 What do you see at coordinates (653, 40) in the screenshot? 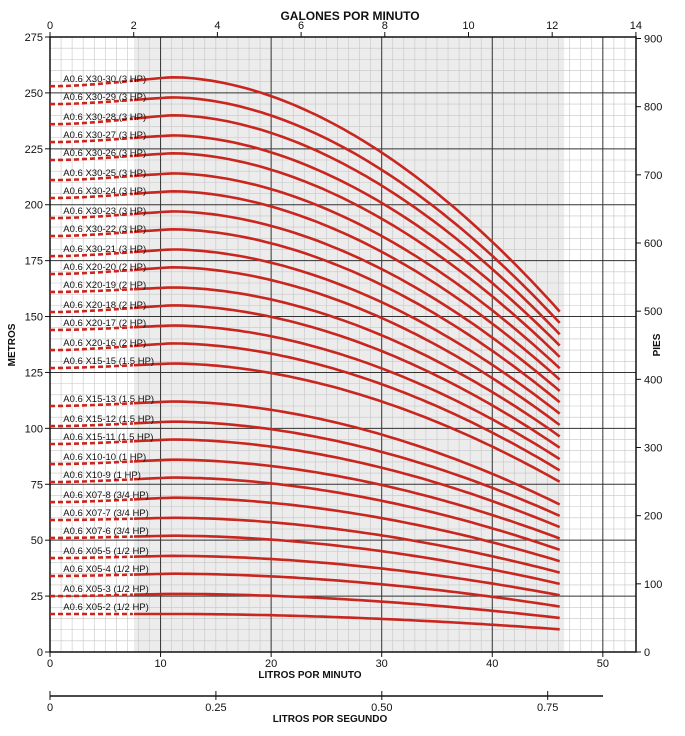
I see `right-tick-label: 900` at bounding box center [653, 40].